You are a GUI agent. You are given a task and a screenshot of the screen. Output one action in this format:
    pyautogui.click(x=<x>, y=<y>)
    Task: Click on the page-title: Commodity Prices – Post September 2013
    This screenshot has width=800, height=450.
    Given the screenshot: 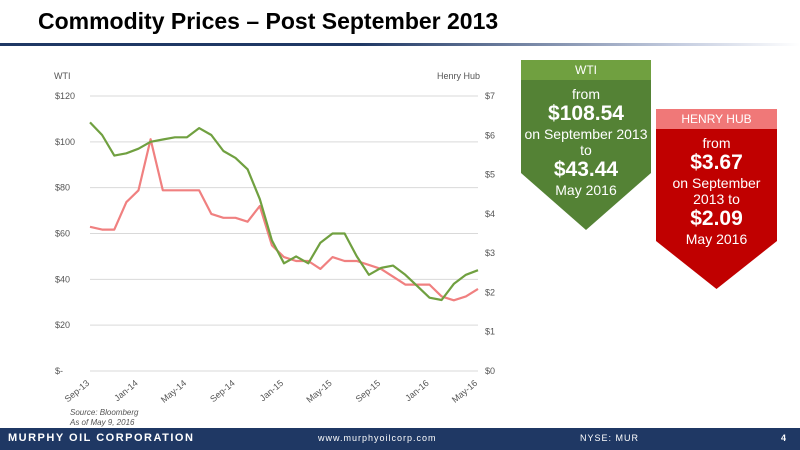 What is the action you would take?
    pyautogui.click(x=268, y=21)
    